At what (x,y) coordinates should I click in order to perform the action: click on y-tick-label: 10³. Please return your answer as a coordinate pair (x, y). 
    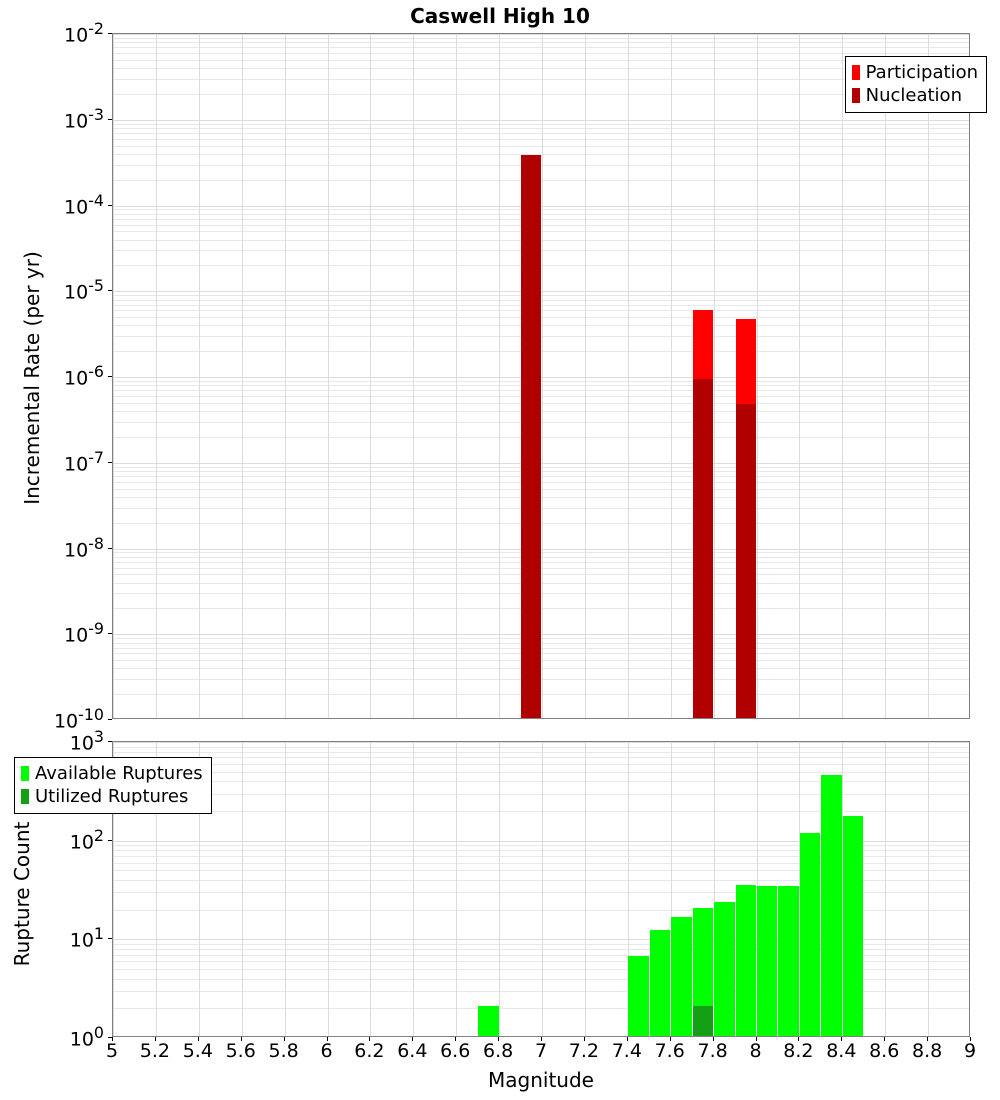
    Looking at the image, I should click on (86, 741).